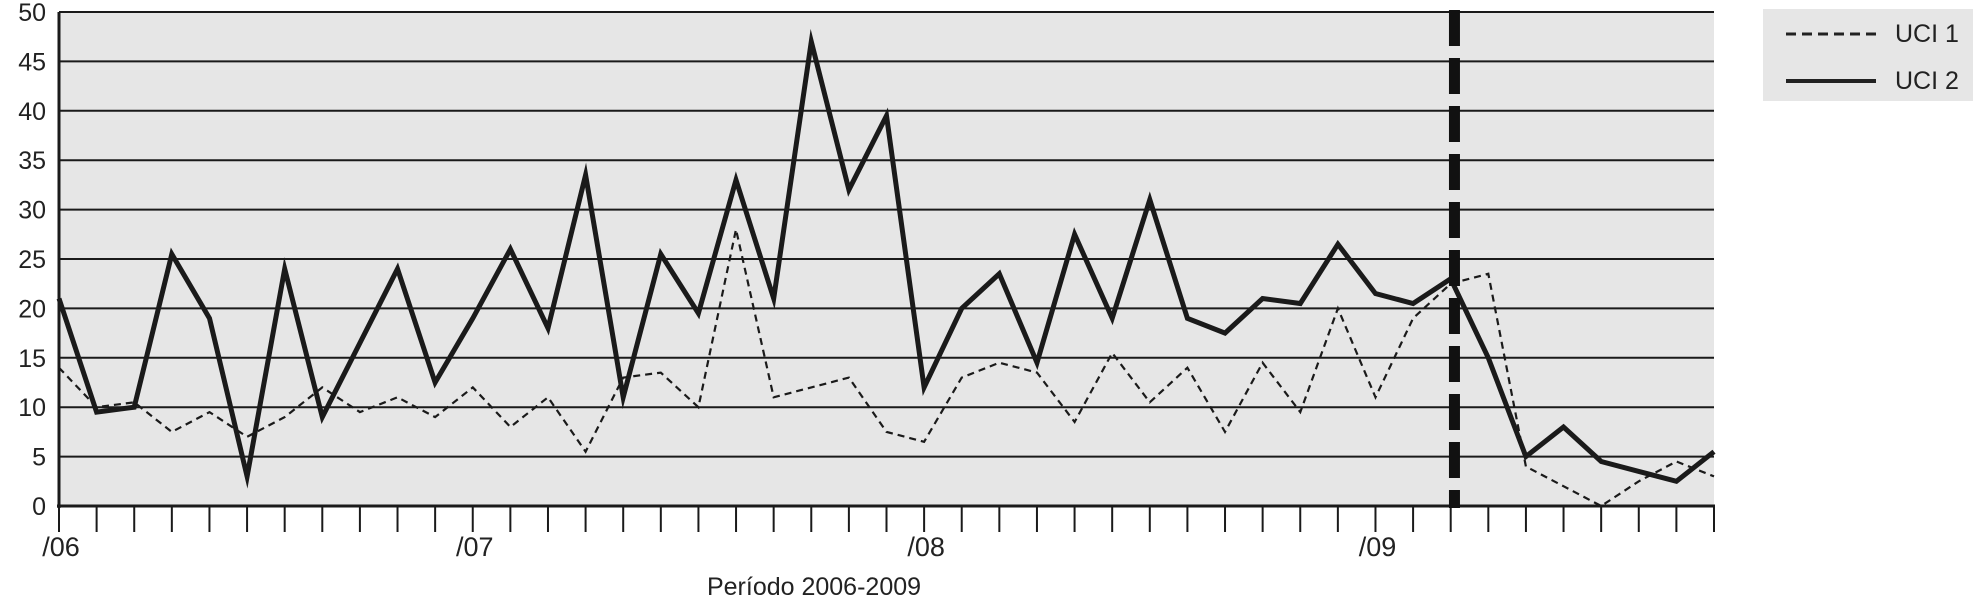  I want to click on y-tick-label: 10, so click(32, 408).